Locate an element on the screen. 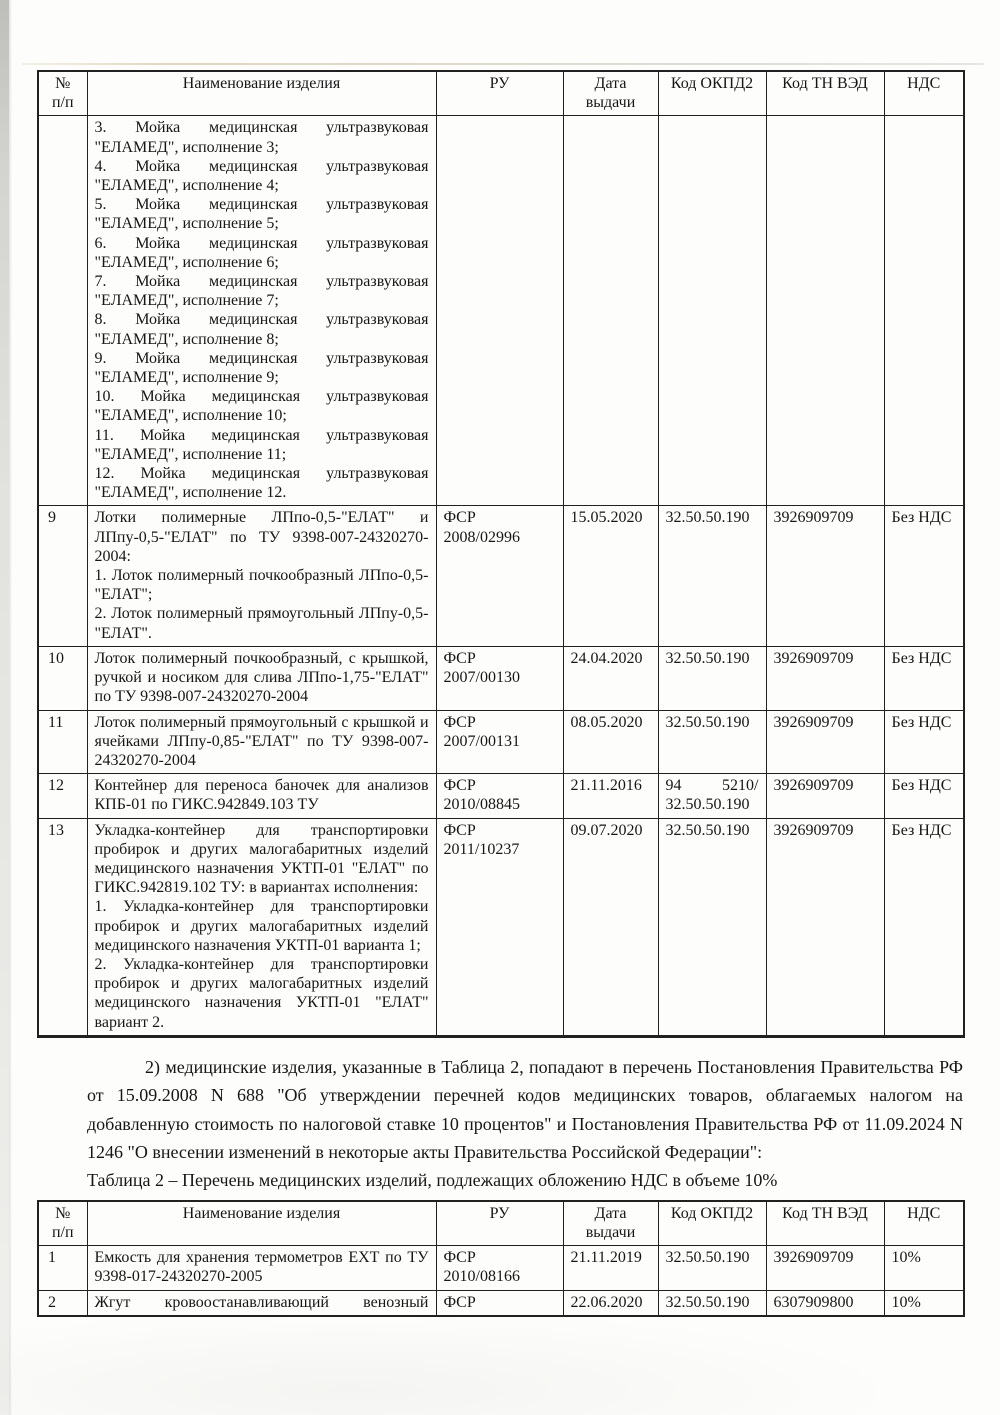  header-line: РУ is located at coordinates (499, 83).